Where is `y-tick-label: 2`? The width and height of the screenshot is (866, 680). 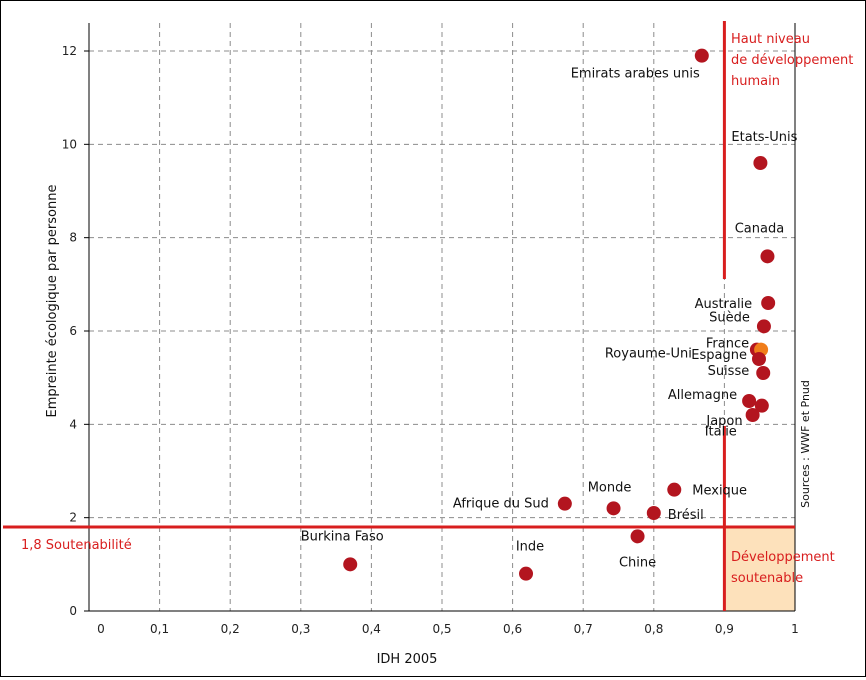
y-tick-label: 2 is located at coordinates (73, 518).